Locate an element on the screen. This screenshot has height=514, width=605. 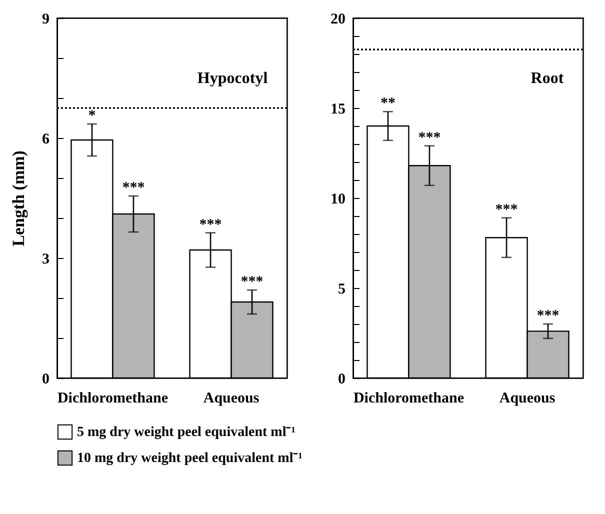
y-tick-label: 3 is located at coordinates (46, 260).